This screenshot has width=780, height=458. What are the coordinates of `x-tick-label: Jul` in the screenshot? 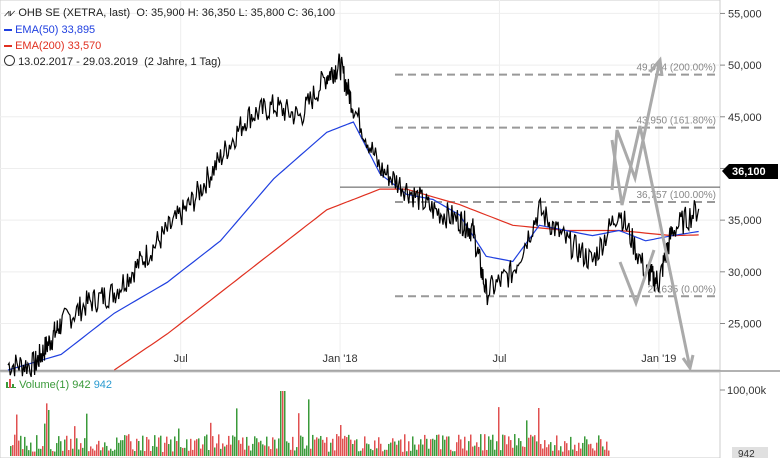 It's located at (499, 359).